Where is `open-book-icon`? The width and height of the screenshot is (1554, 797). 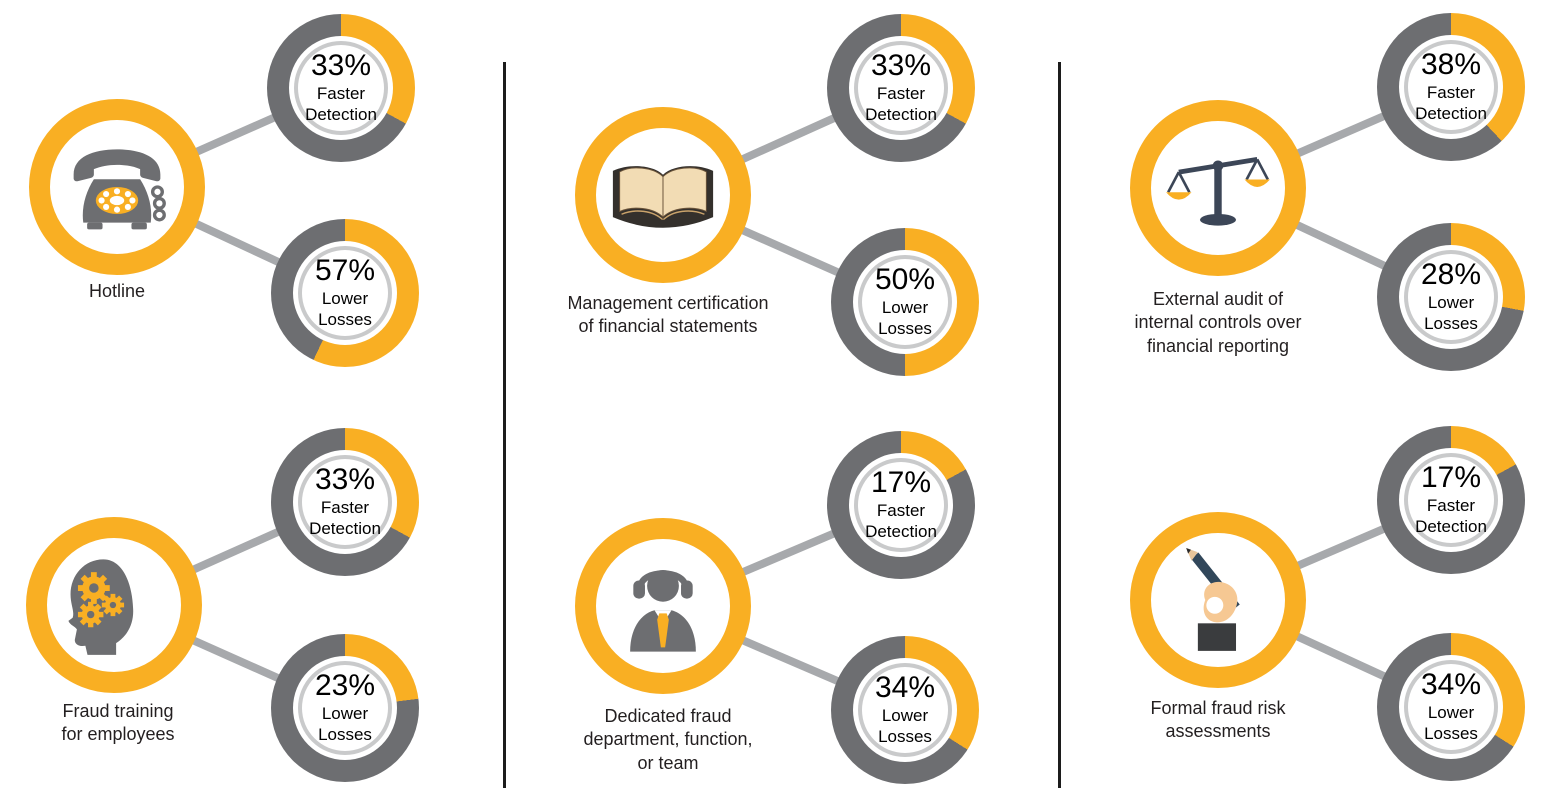 open-book-icon is located at coordinates (663, 197).